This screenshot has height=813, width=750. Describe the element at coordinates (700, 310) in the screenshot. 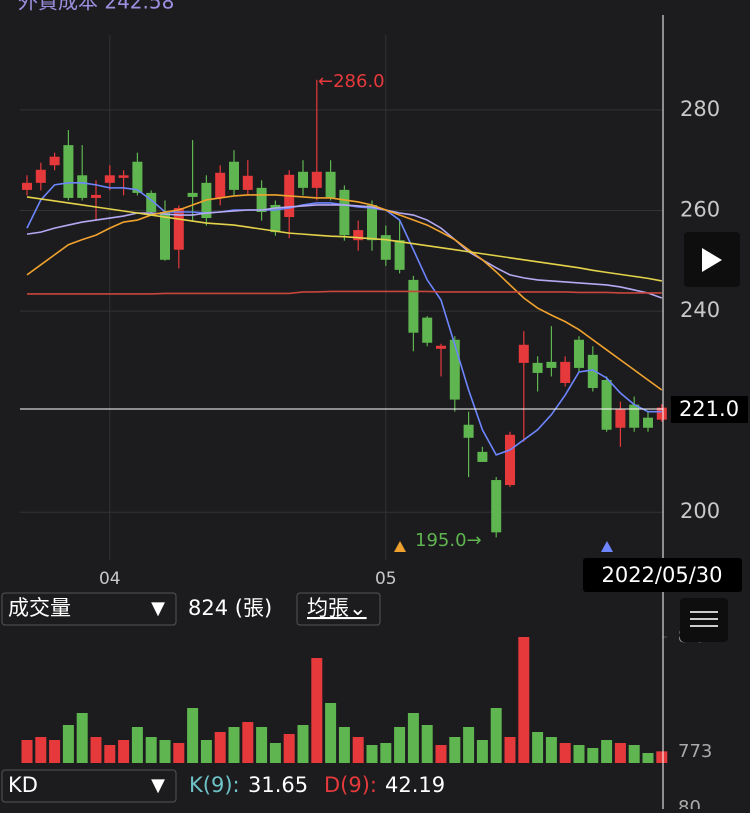

I see `y-tick-label: 240` at that location.